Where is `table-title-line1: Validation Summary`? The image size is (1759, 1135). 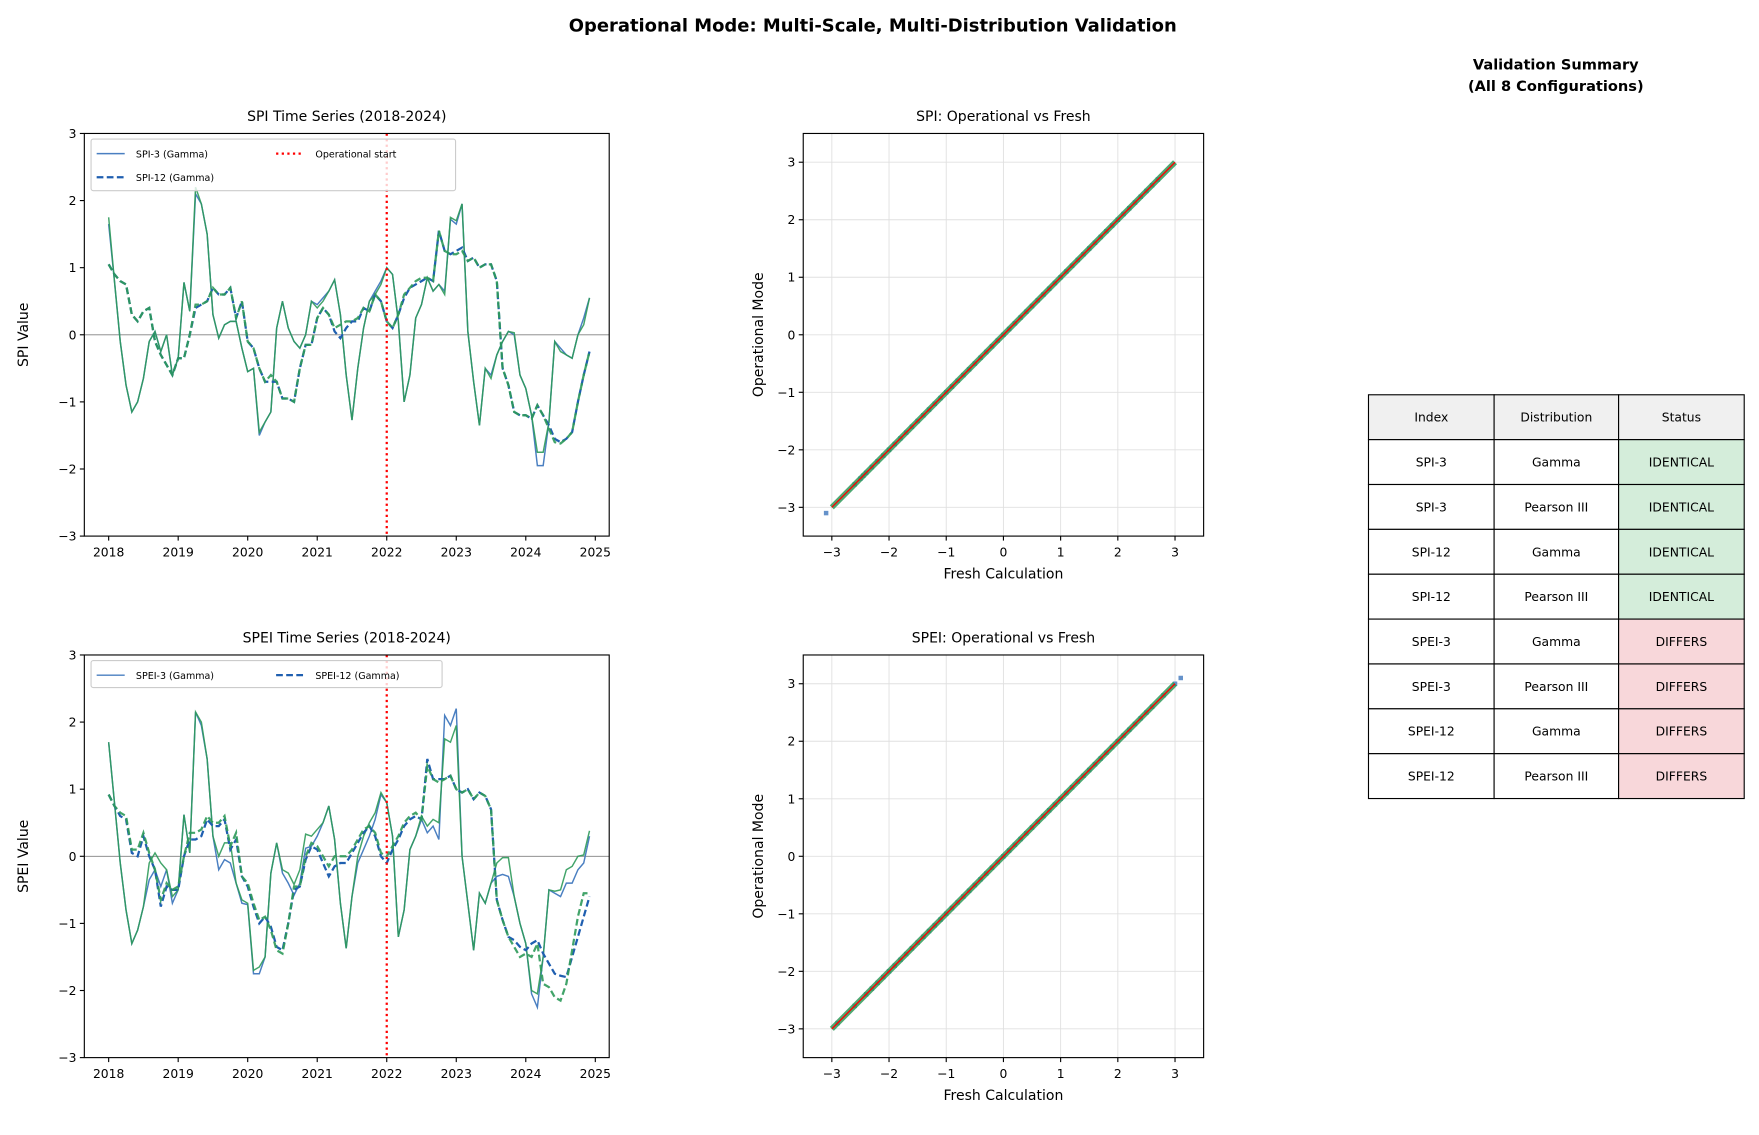 table-title-line1: Validation Summary is located at coordinates (1556, 65).